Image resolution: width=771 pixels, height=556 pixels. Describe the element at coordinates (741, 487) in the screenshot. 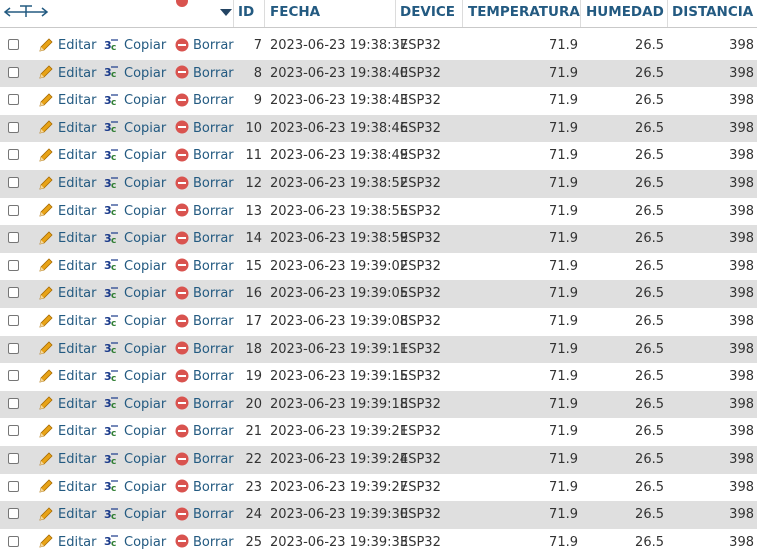

I see `cell-distancia: 398` at that location.